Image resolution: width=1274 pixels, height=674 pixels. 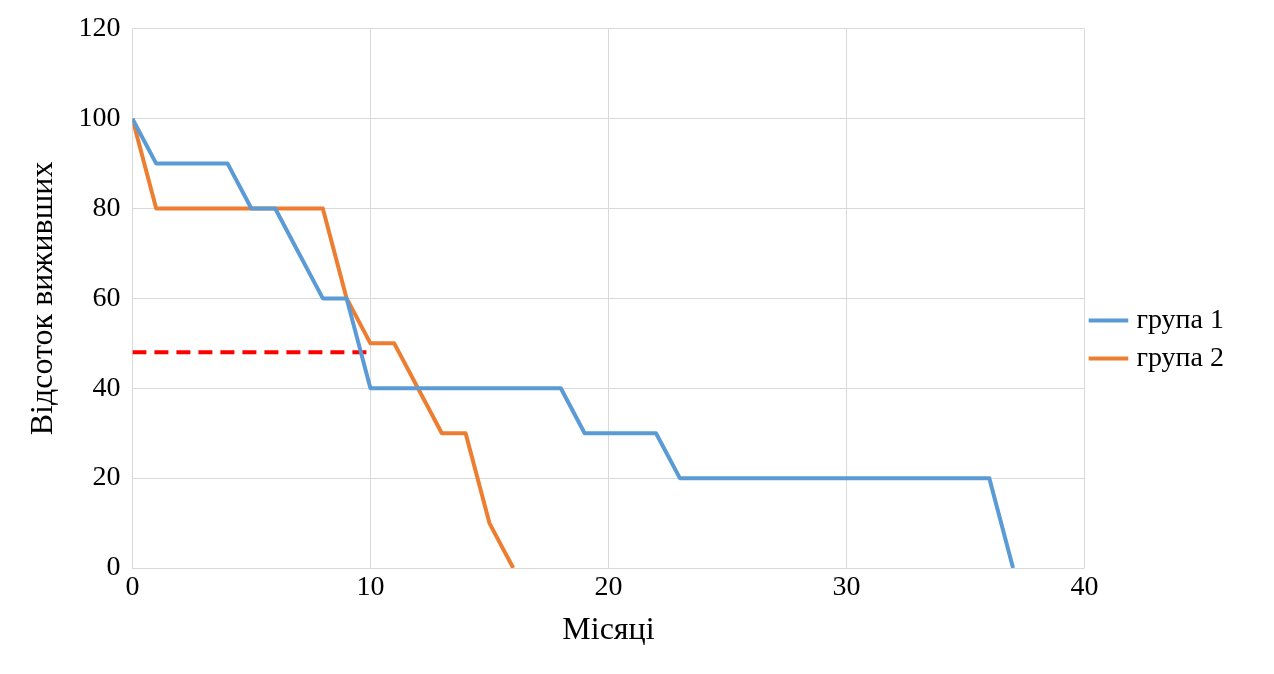 What do you see at coordinates (99, 117) in the screenshot?
I see `y-tick-label: 100` at bounding box center [99, 117].